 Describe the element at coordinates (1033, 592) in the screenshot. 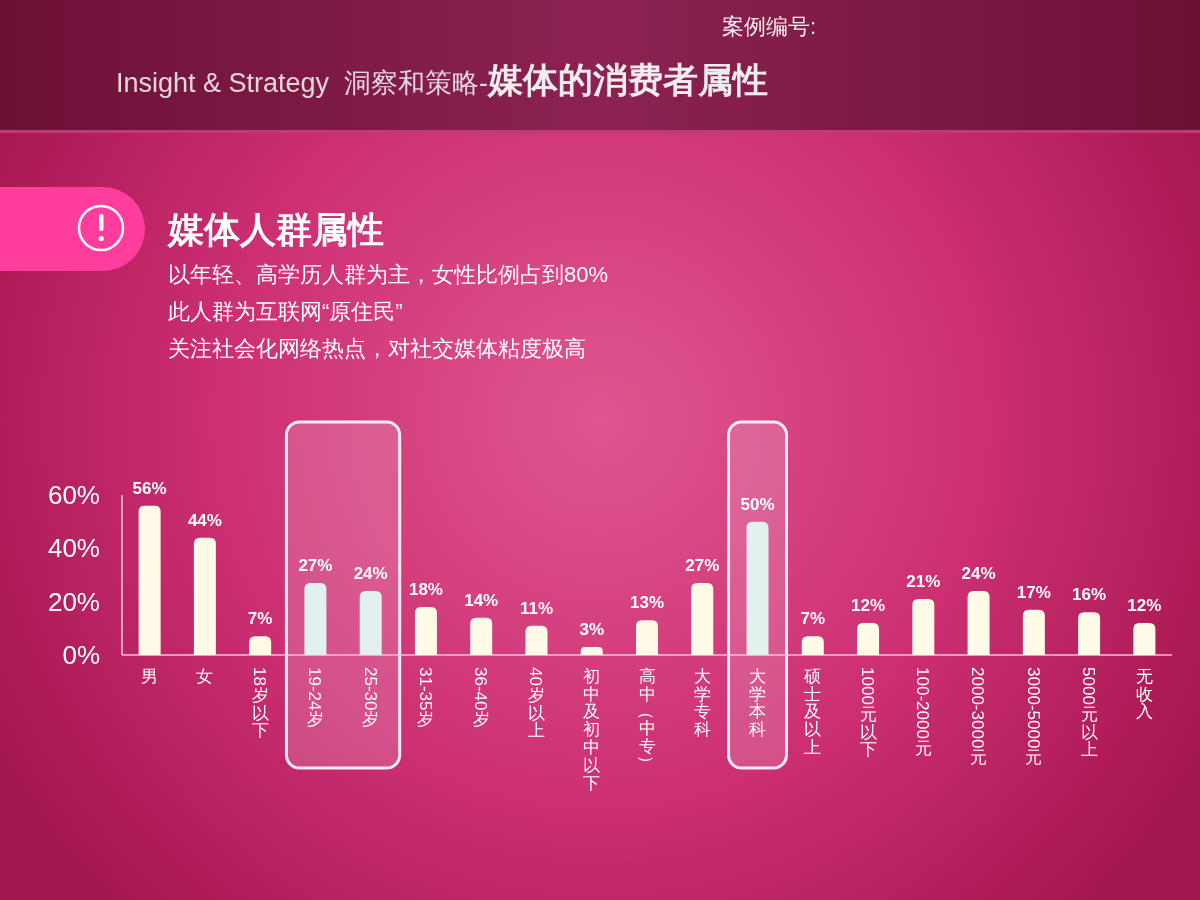

I see `data-label: 17%` at that location.